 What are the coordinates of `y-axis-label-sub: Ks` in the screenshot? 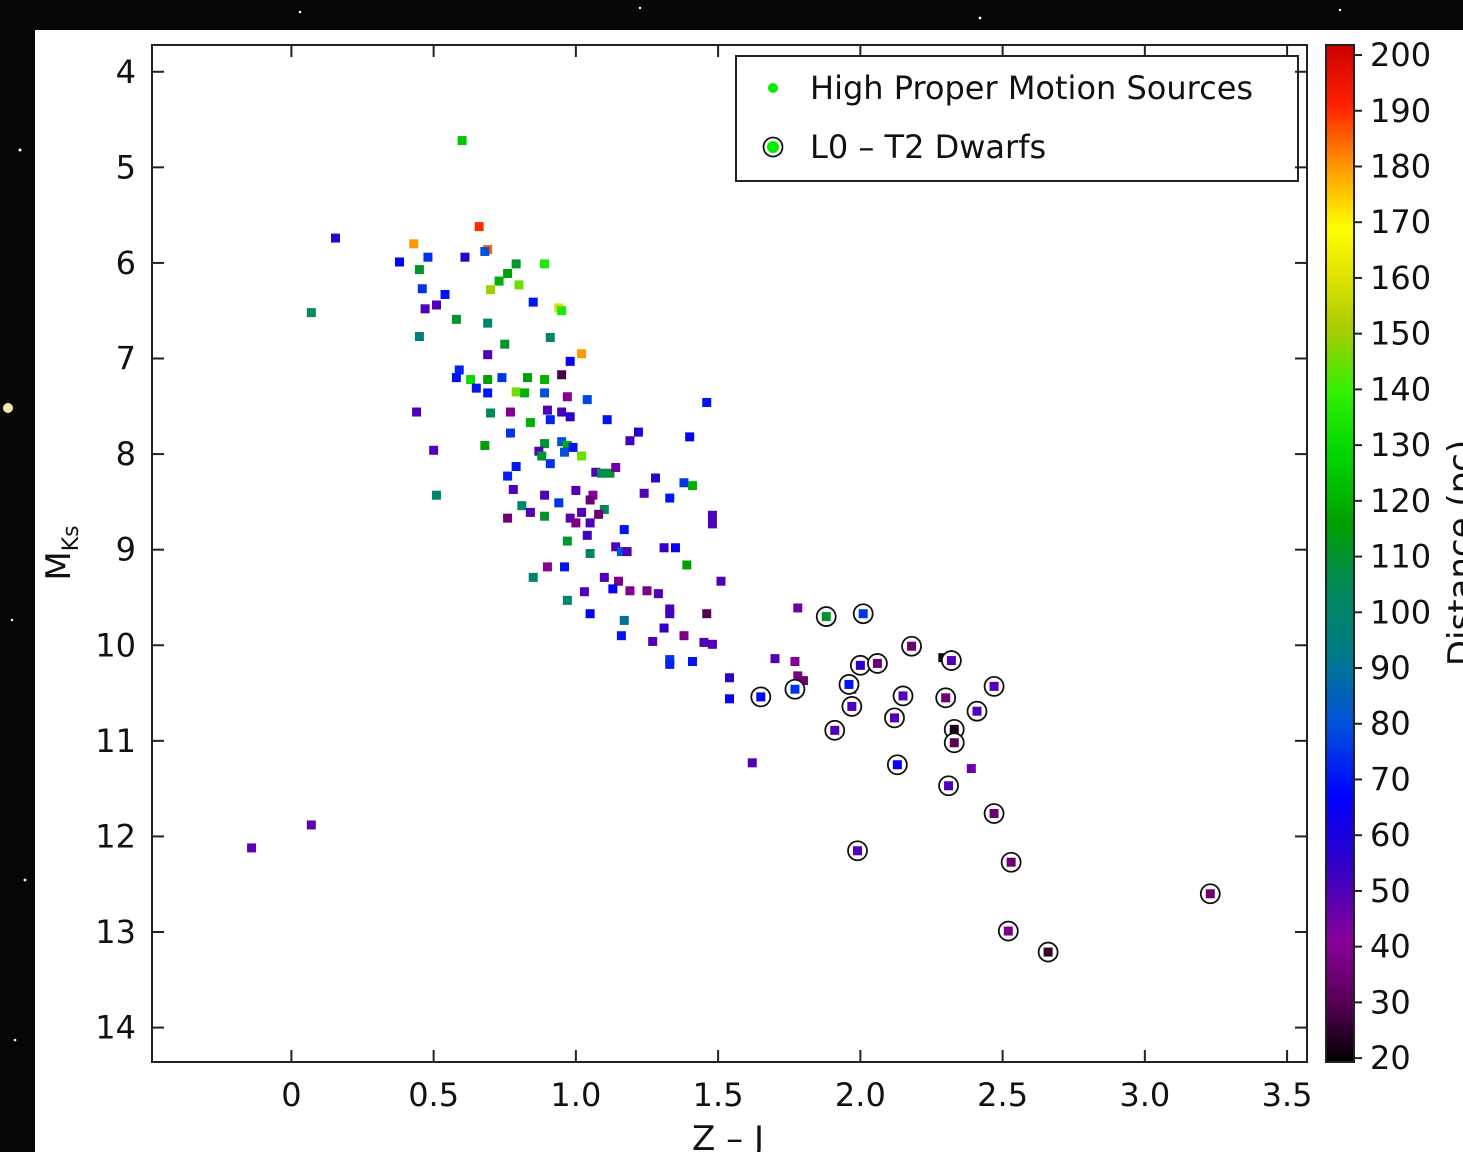 It's located at (71, 538).